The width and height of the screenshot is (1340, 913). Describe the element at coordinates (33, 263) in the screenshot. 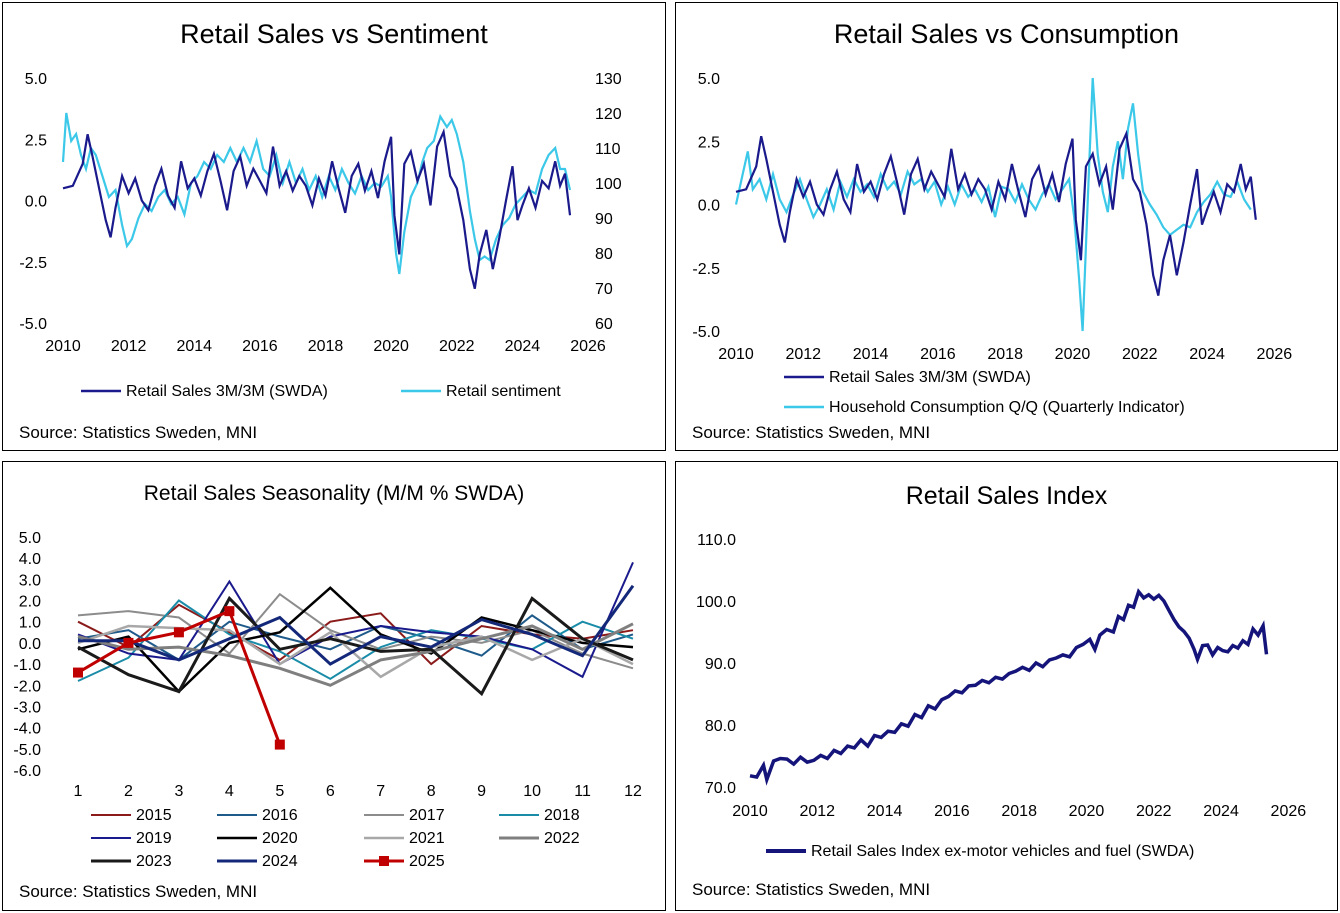

I see `y-left-tick-label: -2.5` at that location.